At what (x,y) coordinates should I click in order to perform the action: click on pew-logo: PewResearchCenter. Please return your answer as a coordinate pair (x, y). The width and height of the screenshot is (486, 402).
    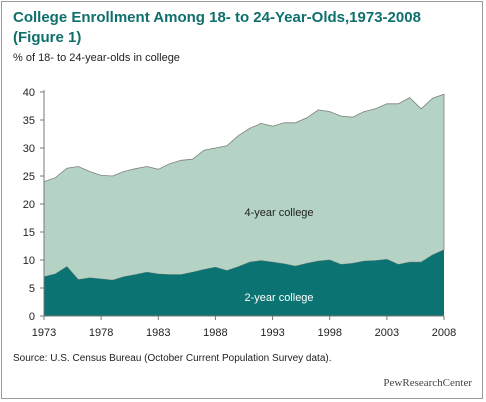
    Looking at the image, I should click on (427, 383).